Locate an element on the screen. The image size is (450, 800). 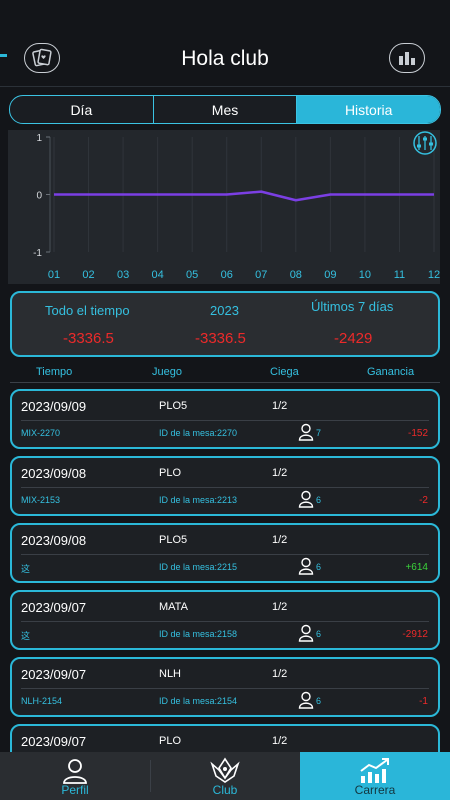
cards-button is located at coordinates (42, 58).